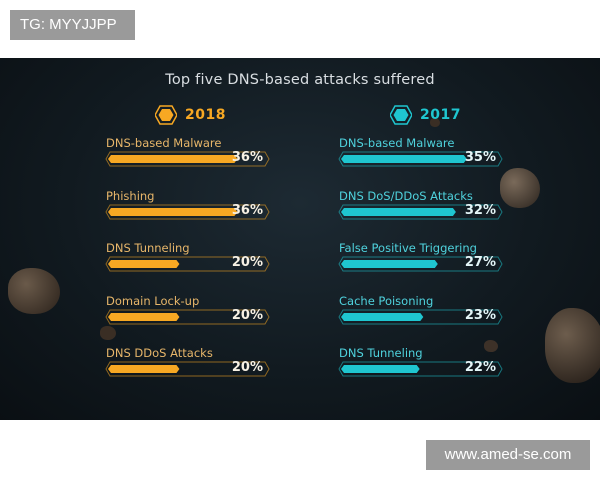  I want to click on watermark-top: TG: MYYJJPP, so click(72, 25).